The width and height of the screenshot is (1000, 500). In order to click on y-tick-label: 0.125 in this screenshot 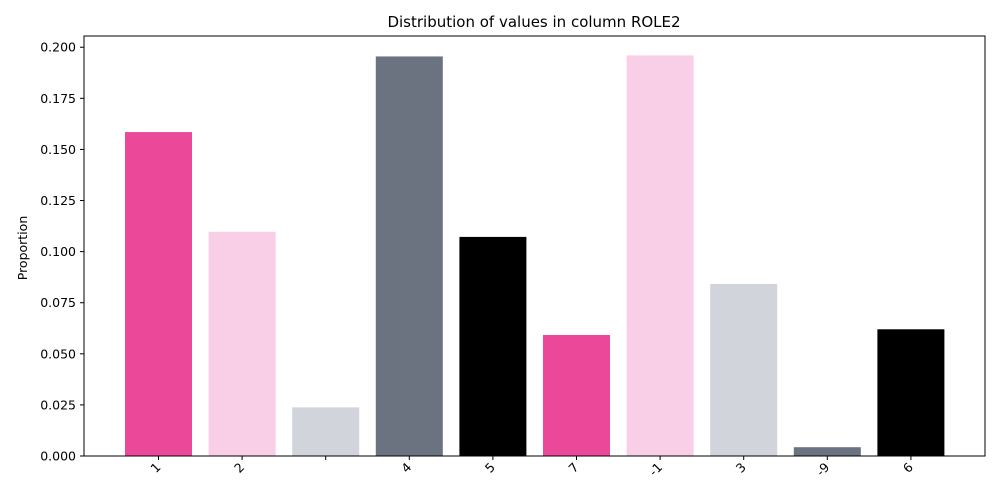, I will do `click(58, 200)`.